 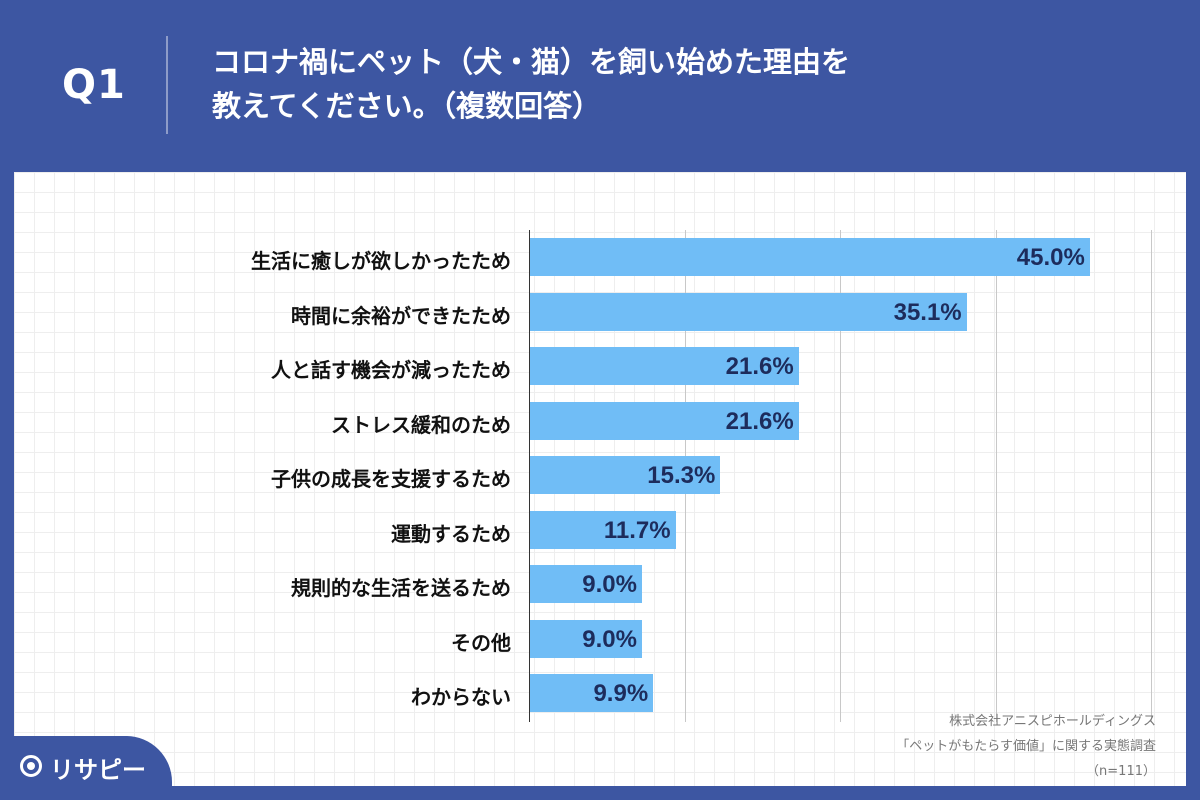 I want to click on question-number: Q1, so click(x=94, y=85).